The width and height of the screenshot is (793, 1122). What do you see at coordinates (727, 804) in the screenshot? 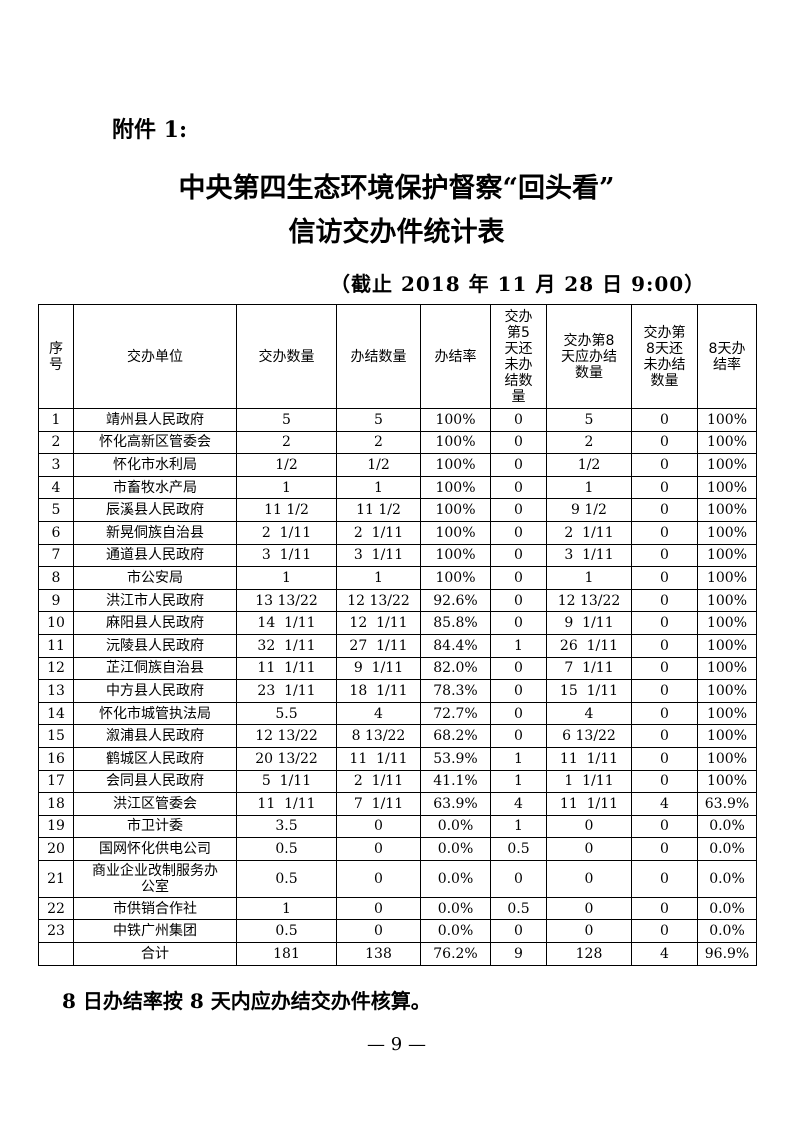
I see `table-cell: 63.9%` at bounding box center [727, 804].